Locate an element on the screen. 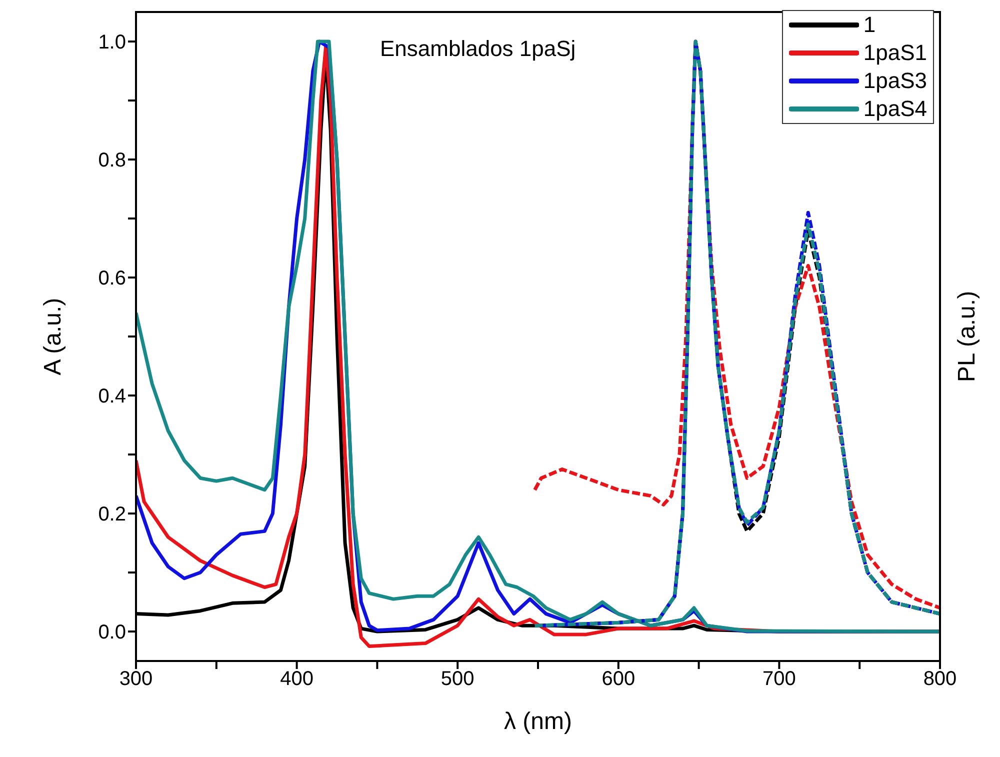 This screenshot has height=757, width=1000. y2-axis-title: PL (a.u.) is located at coordinates (967, 336).